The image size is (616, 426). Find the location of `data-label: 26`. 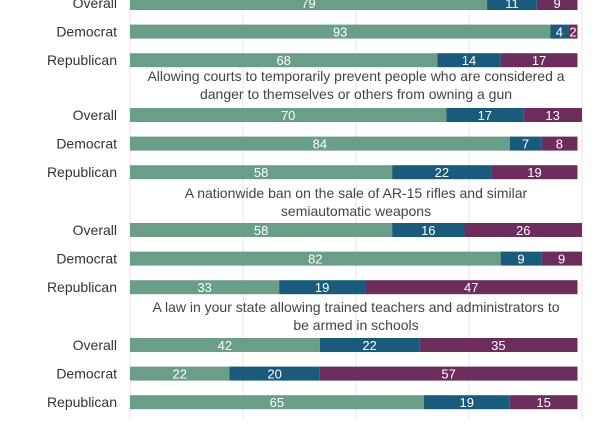

data-label: 26 is located at coordinates (523, 230).